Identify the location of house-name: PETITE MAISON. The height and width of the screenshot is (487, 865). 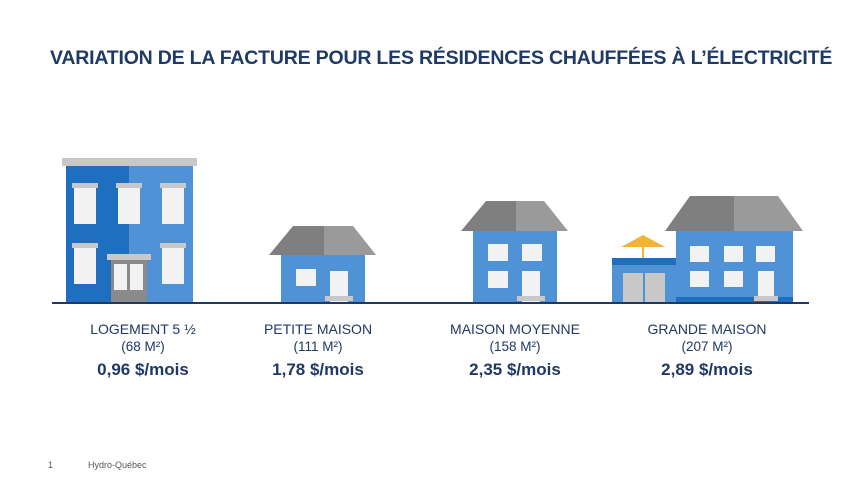
(318, 329).